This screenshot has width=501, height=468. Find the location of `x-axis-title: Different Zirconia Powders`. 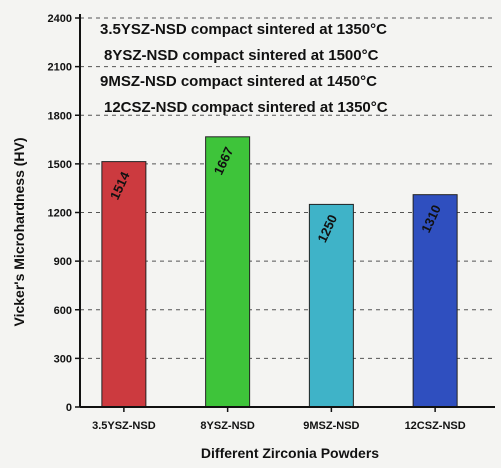

x-axis-title: Different Zirconia Powders is located at coordinates (290, 453).